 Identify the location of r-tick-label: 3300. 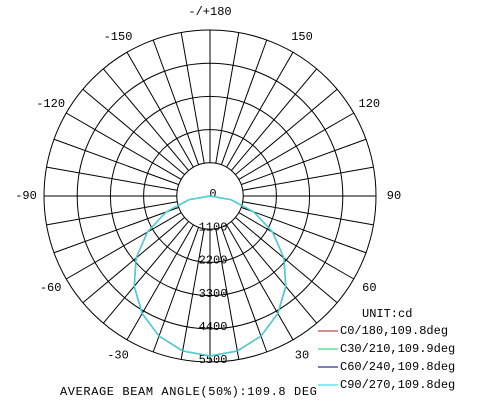
(213, 294).